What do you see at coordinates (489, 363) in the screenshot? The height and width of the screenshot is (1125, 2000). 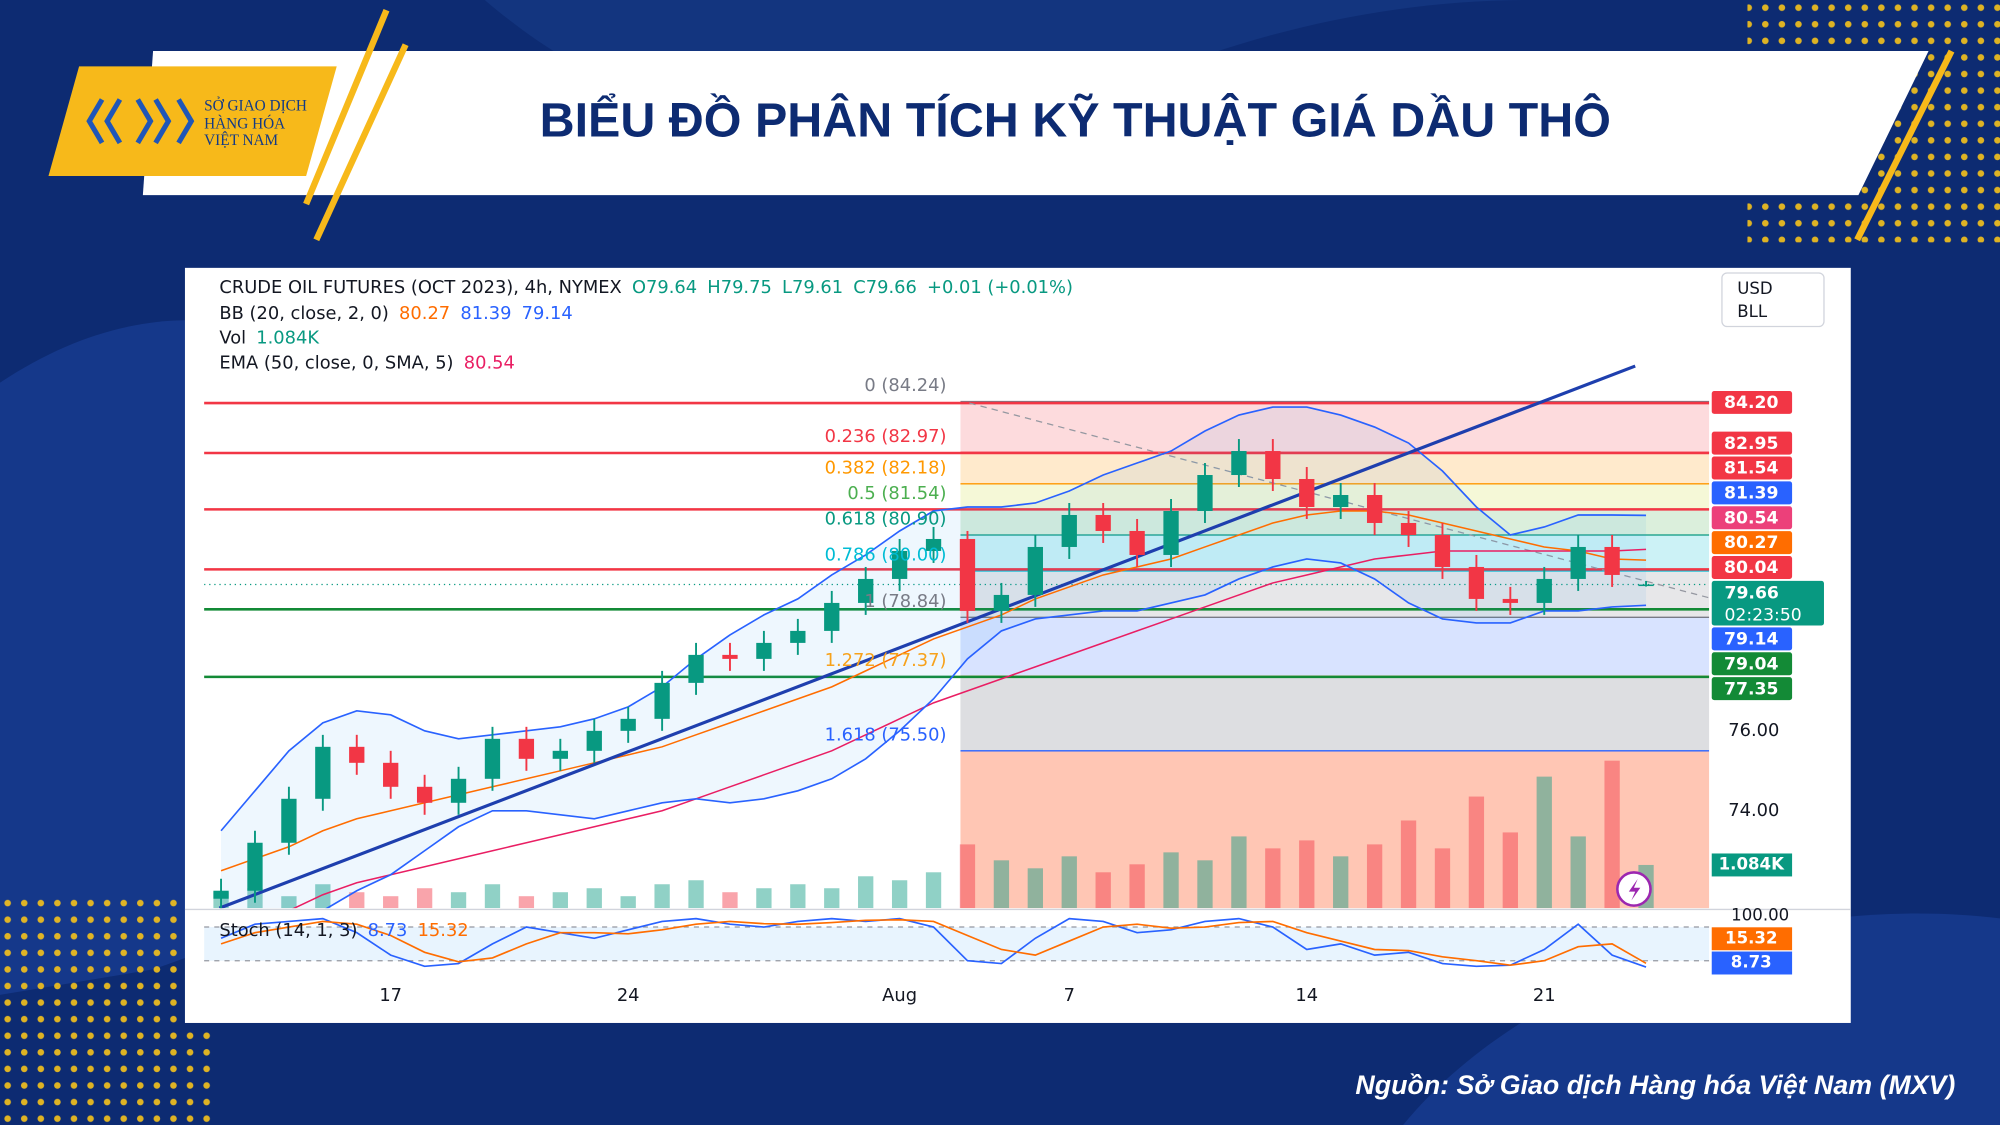 I see `legend-text: 80.54` at bounding box center [489, 363].